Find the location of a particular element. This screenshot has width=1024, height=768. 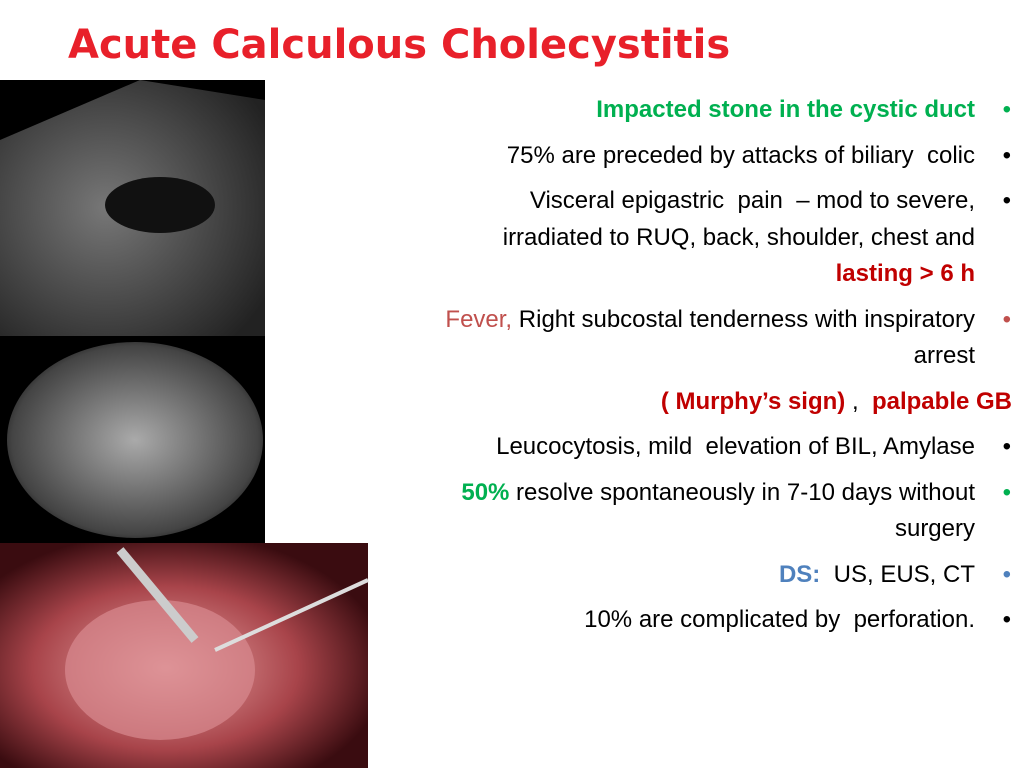

slide-title: Acute Calculous Cholecystitis is located at coordinates (399, 45).